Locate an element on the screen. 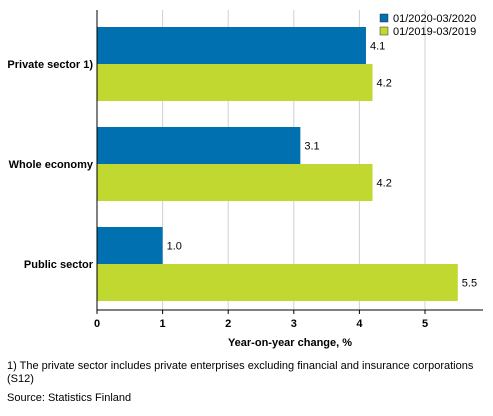 The width and height of the screenshot is (493, 416). category-label: Whole economy is located at coordinates (51, 165).